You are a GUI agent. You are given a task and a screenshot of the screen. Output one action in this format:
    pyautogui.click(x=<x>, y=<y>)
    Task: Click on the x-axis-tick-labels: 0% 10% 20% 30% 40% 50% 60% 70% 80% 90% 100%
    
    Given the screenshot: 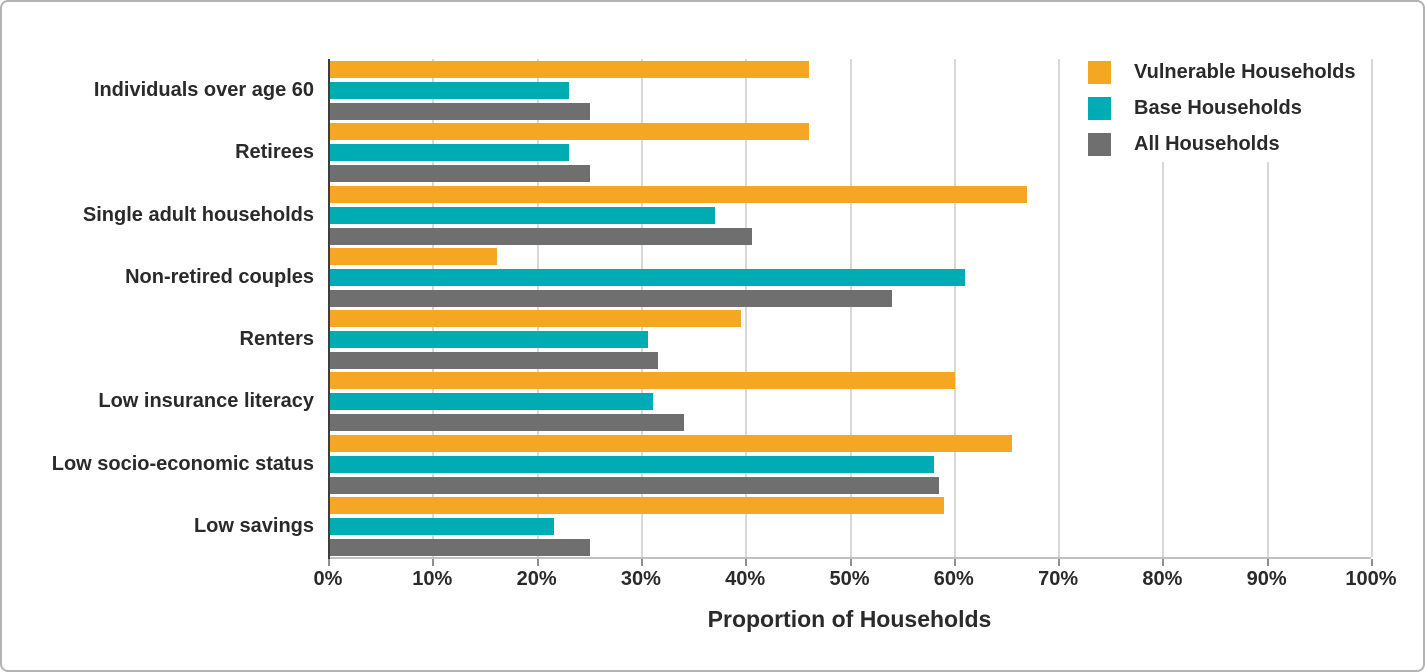 What is the action you would take?
    pyautogui.click(x=855, y=581)
    